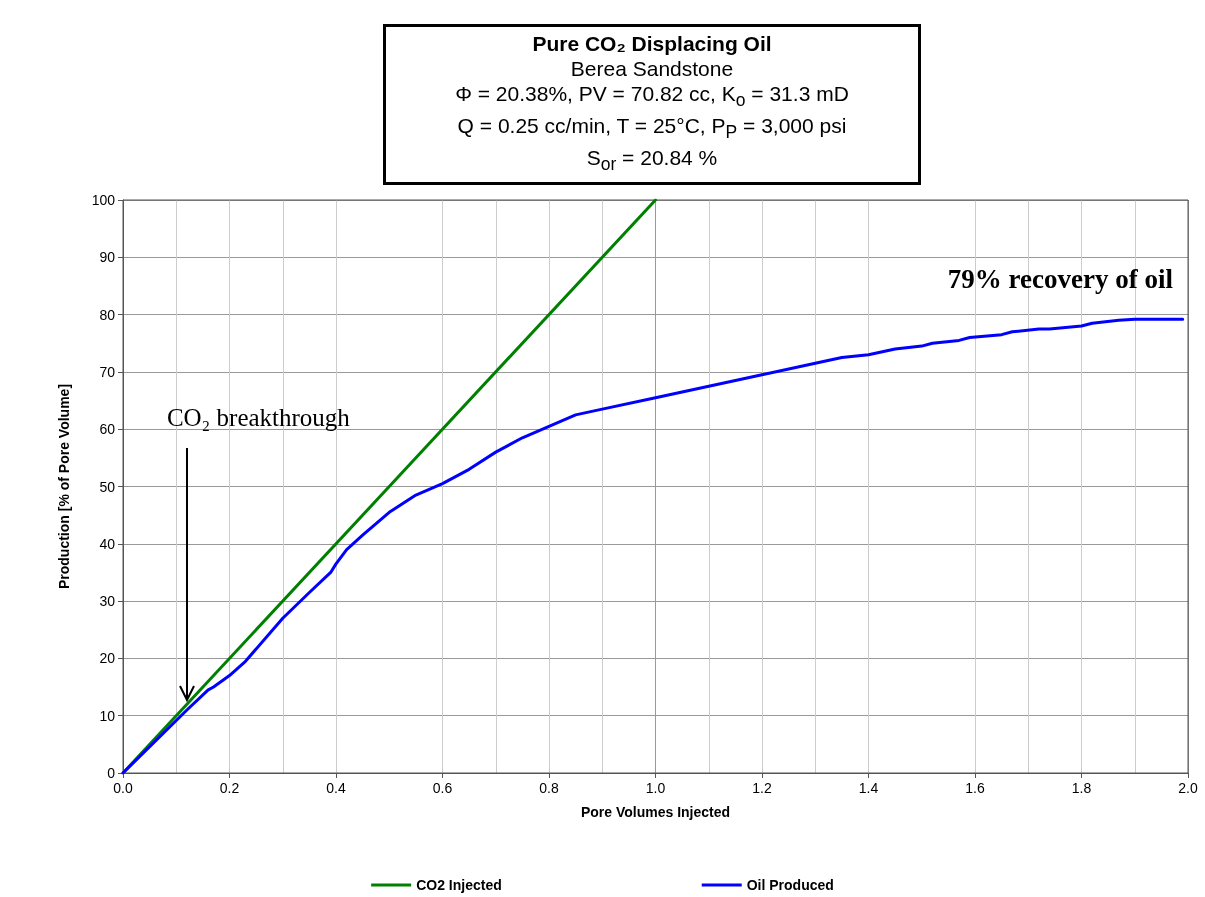 Image resolution: width=1205 pixels, height=897 pixels. Describe the element at coordinates (868, 788) in the screenshot. I see `x-tick-label: 1.4` at that location.